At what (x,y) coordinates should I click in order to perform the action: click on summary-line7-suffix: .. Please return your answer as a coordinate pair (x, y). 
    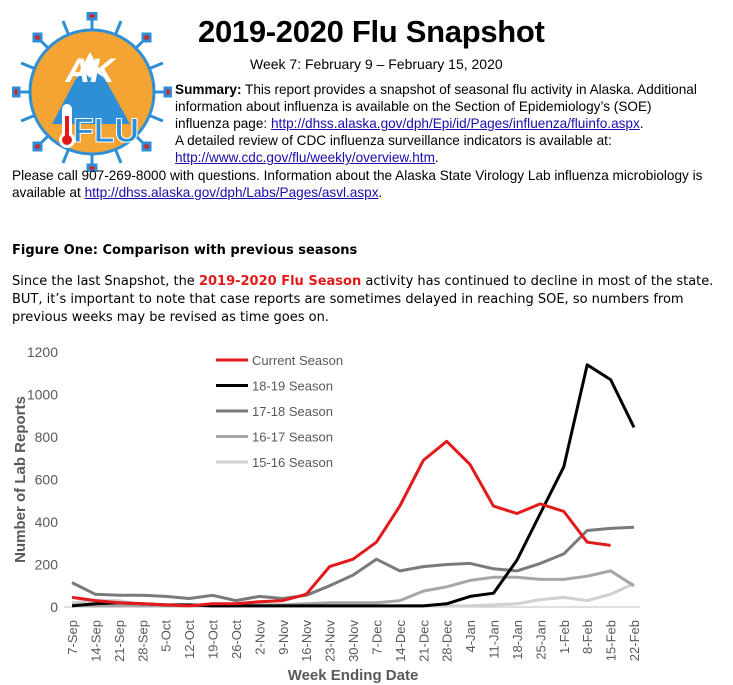
    Looking at the image, I should click on (380, 192).